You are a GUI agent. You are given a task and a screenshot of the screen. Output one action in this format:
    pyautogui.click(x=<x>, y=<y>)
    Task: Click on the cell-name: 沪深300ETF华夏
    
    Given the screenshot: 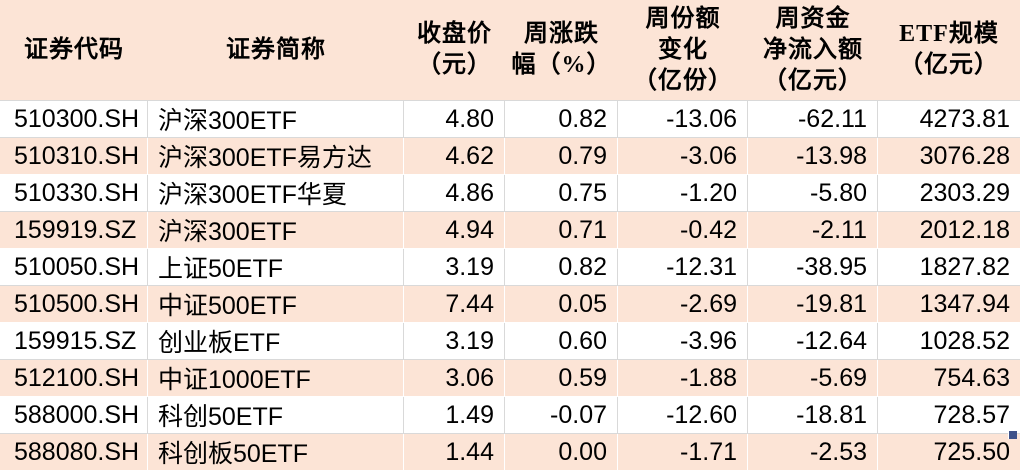 What is the action you would take?
    pyautogui.click(x=276, y=193)
    